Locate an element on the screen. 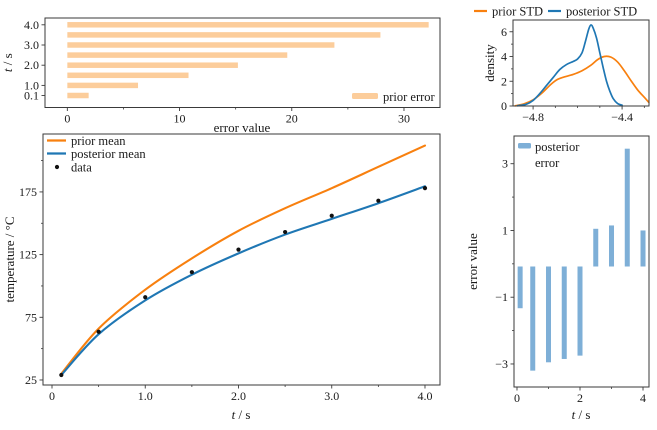 This screenshot has width=657, height=430. y-tick-label: 0 is located at coordinates (504, 106).